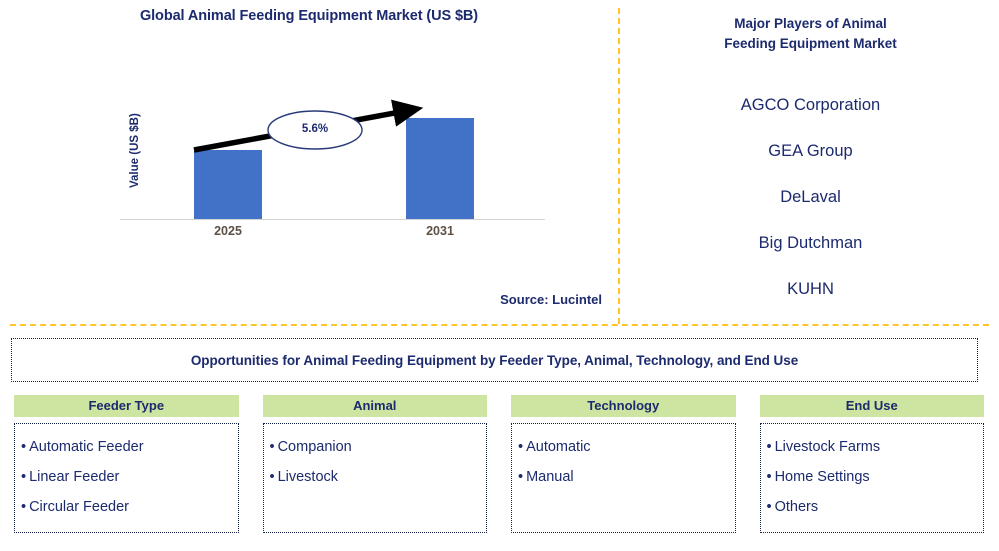 This screenshot has height=551, width=999. I want to click on list-item: • Linear Feeder, so click(129, 477).